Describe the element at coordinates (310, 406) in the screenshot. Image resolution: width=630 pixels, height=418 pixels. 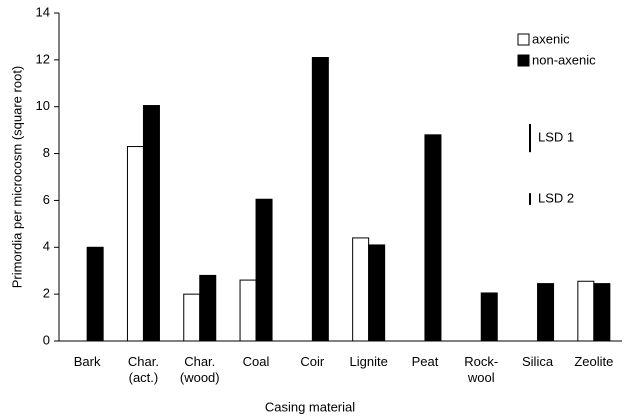
I see `x-axis-title: Casing material` at that location.